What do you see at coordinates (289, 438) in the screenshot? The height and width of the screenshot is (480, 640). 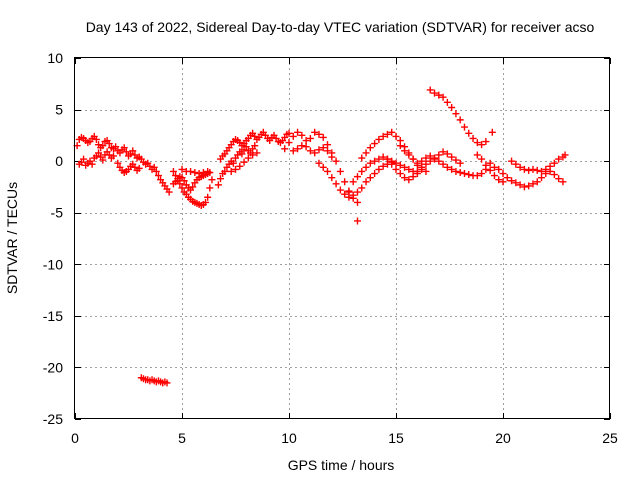 I see `x-tick-label: 10` at bounding box center [289, 438].